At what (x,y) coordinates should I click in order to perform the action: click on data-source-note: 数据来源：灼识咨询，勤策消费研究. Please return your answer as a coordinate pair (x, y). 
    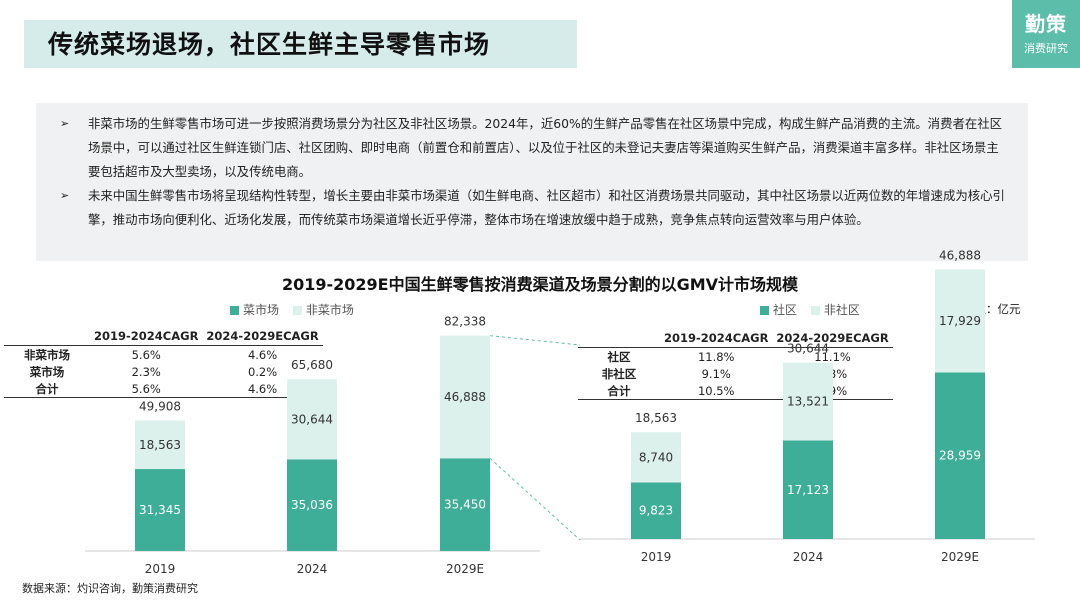
    Looking at the image, I should click on (110, 588).